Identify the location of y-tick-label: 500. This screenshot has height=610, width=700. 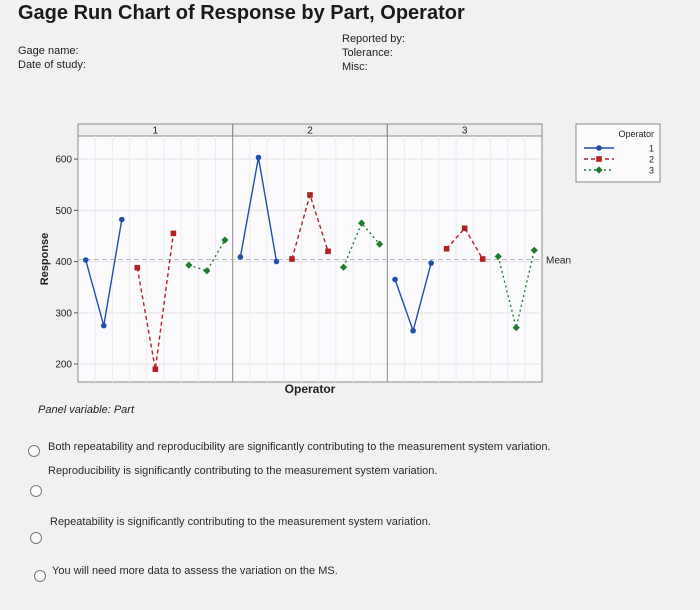
(63, 211).